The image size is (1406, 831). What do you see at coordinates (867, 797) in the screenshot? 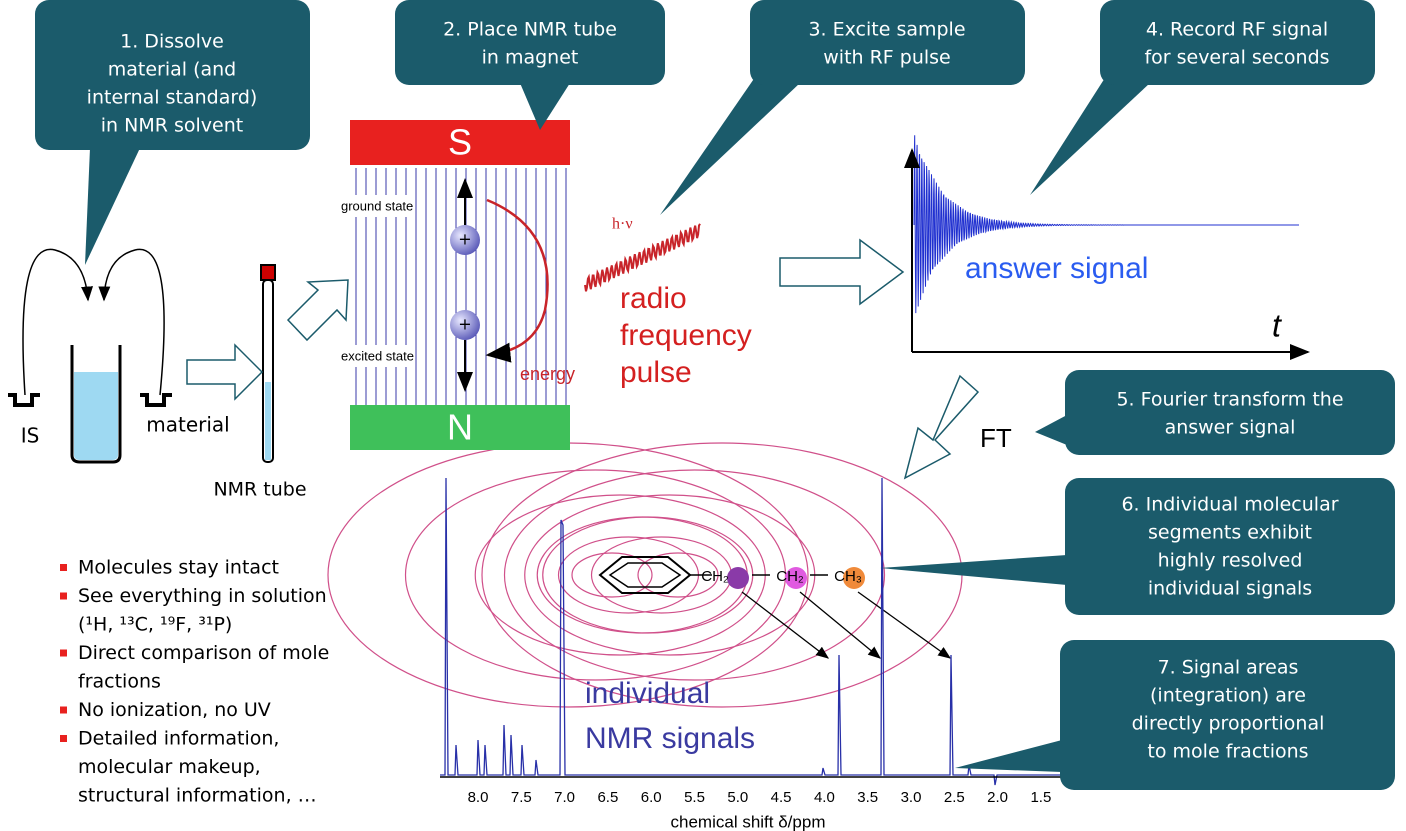
I see `spectrum-tick-label: 3.5` at bounding box center [867, 797].